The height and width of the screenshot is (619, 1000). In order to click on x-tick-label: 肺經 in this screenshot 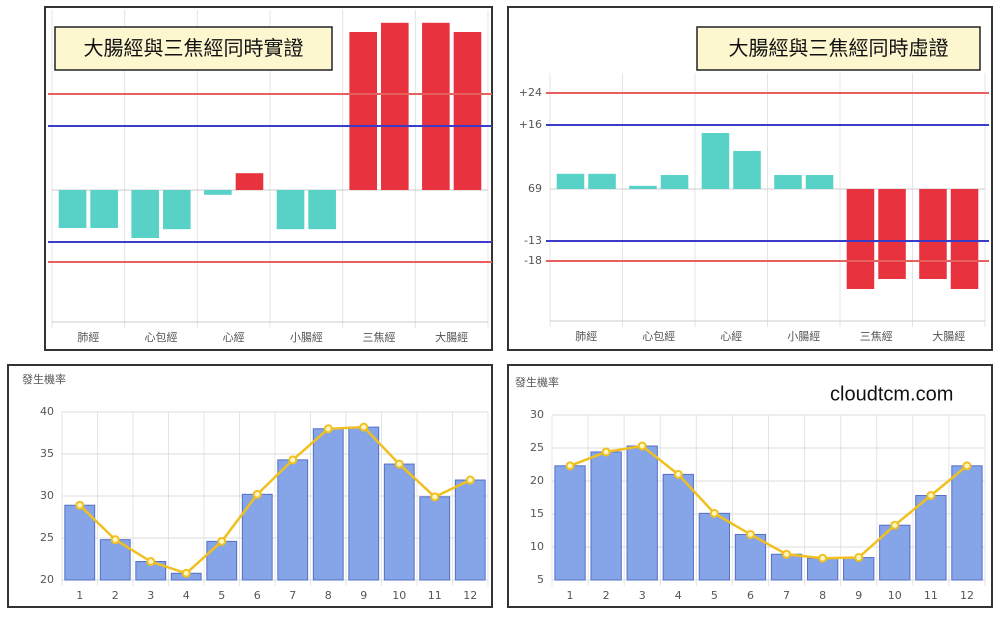, I will do `click(88, 337)`.